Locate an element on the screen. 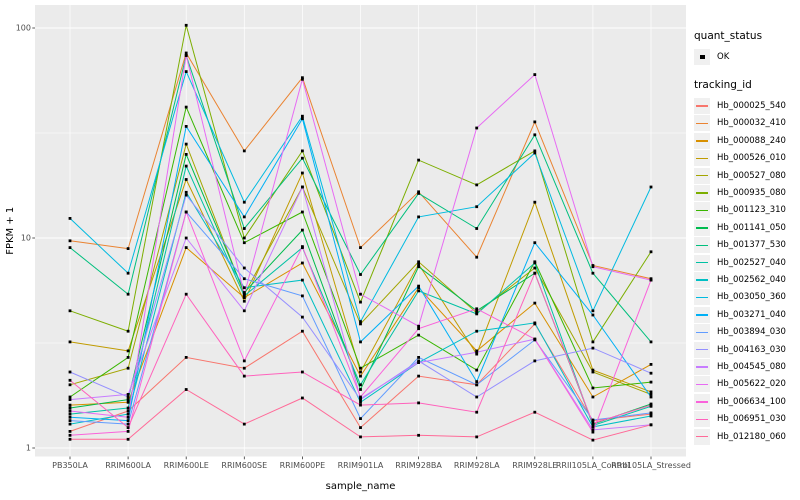 This screenshot has height=500, width=800. legend-item: Hb_002562_040 is located at coordinates (746, 279).